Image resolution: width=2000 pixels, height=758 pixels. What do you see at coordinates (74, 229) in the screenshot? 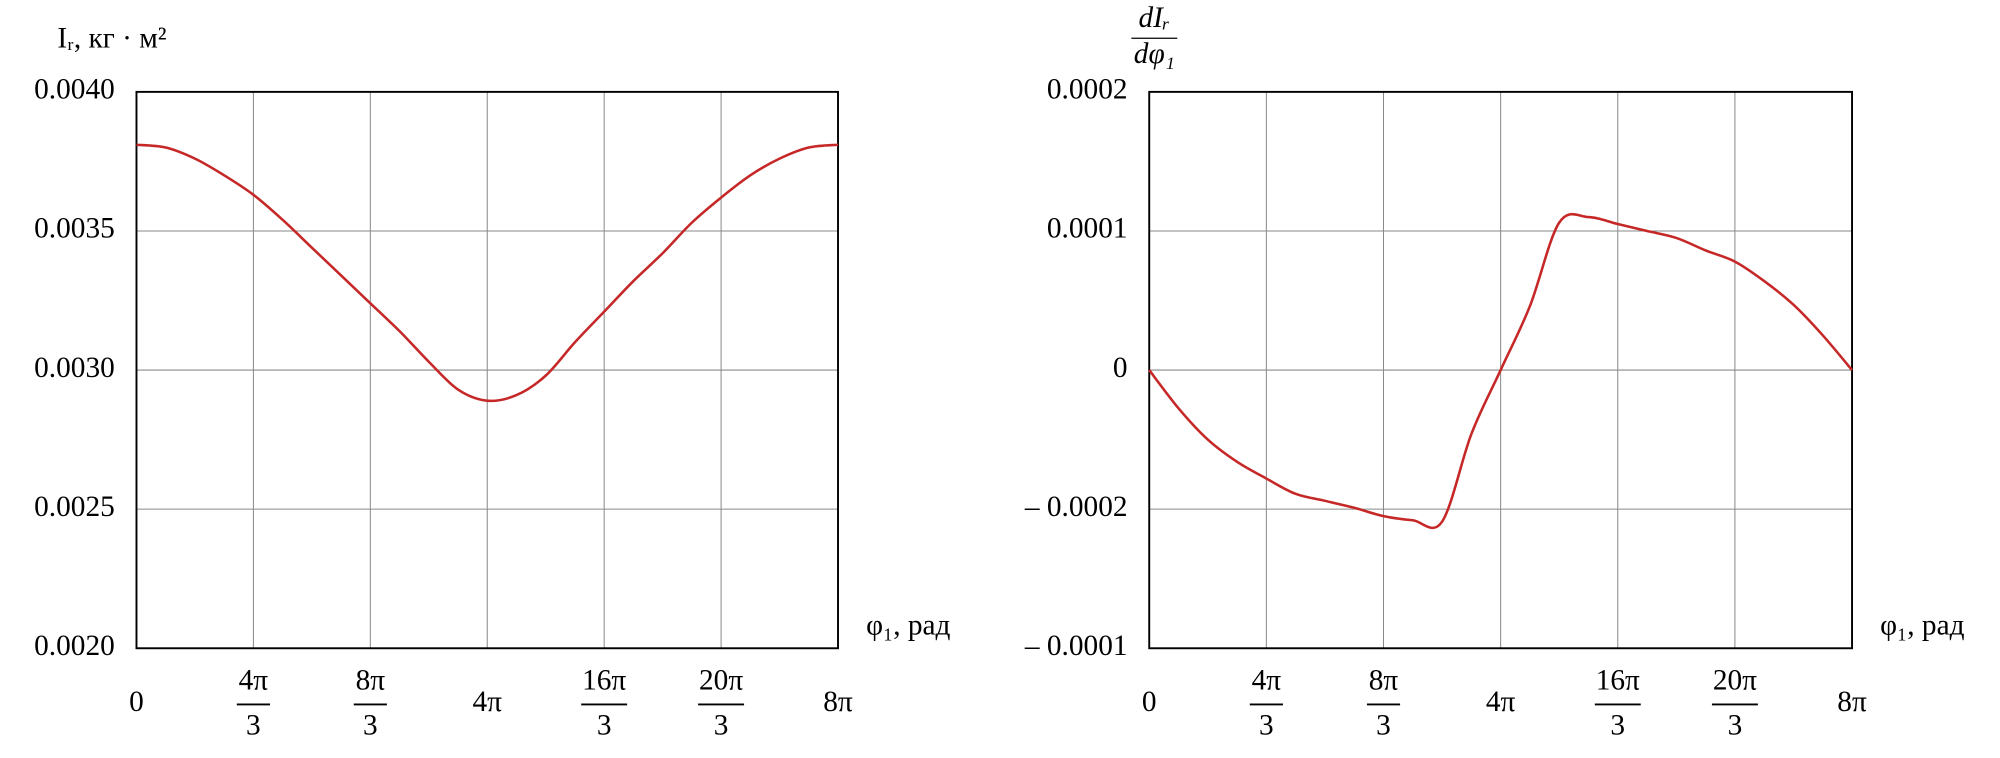
I see `y-tick-label: 0.0035` at bounding box center [74, 229].